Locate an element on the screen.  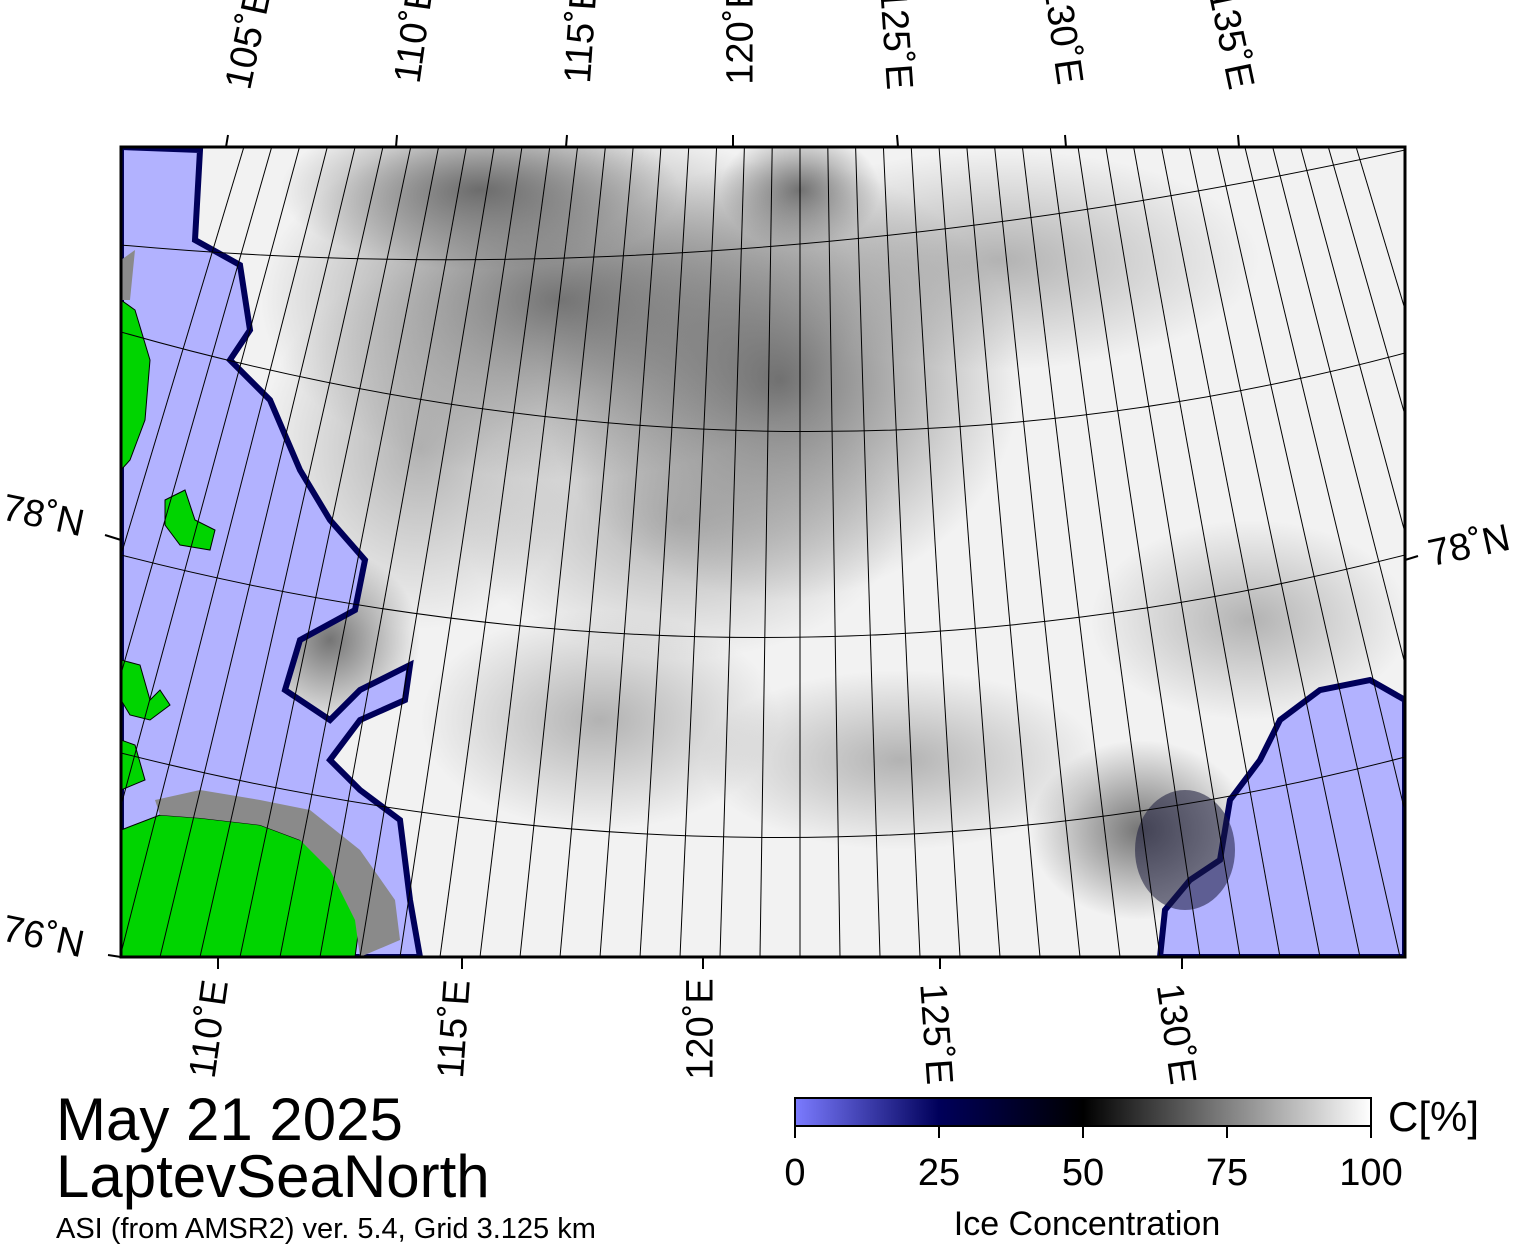
map-region-title: LaptevSeaNorth is located at coordinates (273, 1176).